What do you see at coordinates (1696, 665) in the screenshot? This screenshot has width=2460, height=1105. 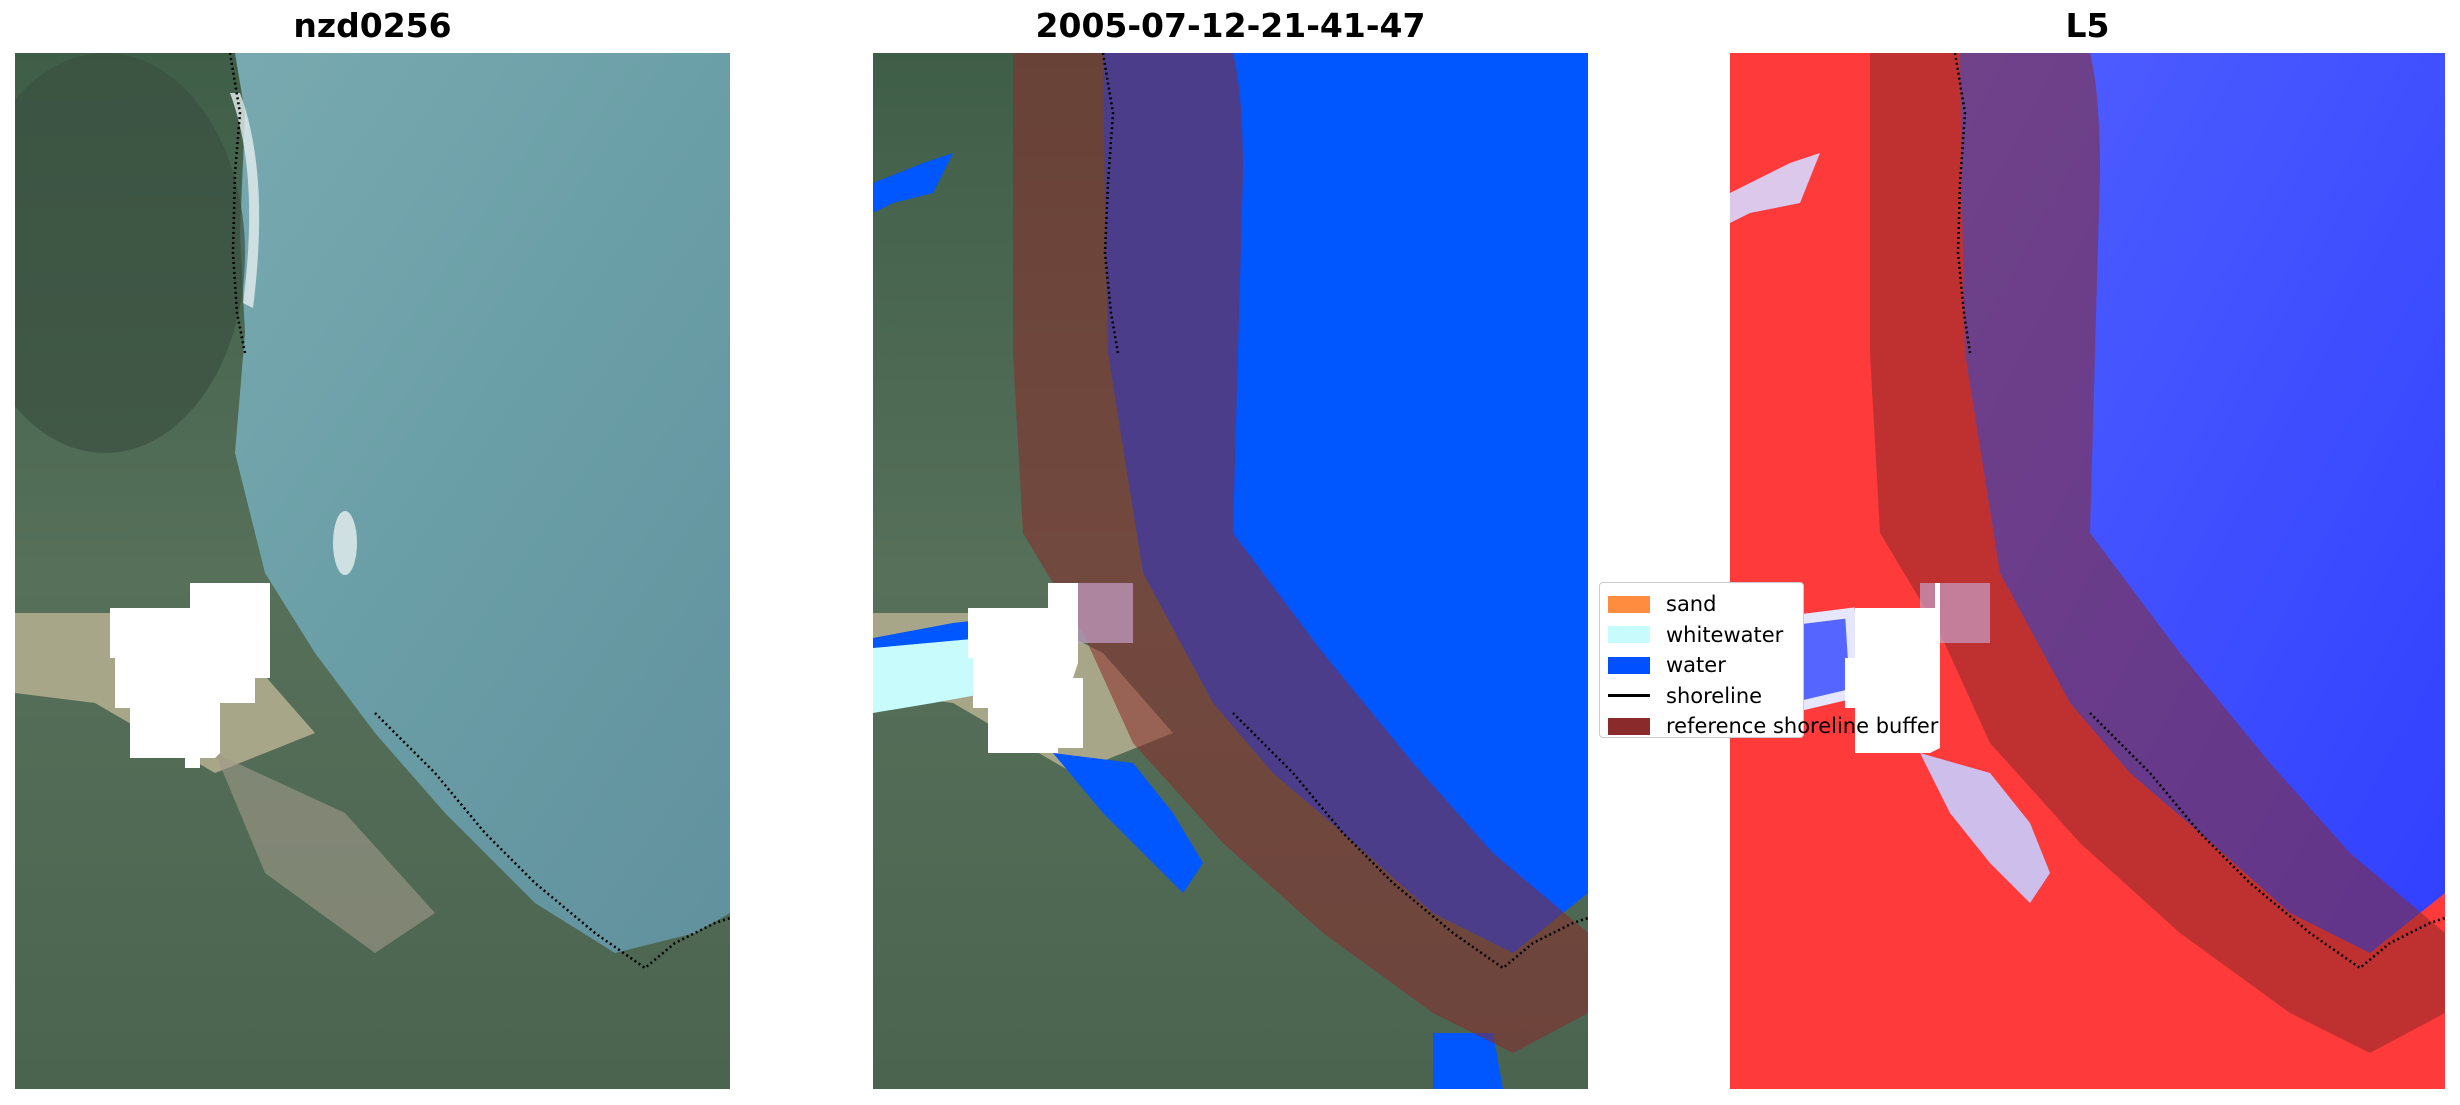 I see `legend-label-water: water` at bounding box center [1696, 665].